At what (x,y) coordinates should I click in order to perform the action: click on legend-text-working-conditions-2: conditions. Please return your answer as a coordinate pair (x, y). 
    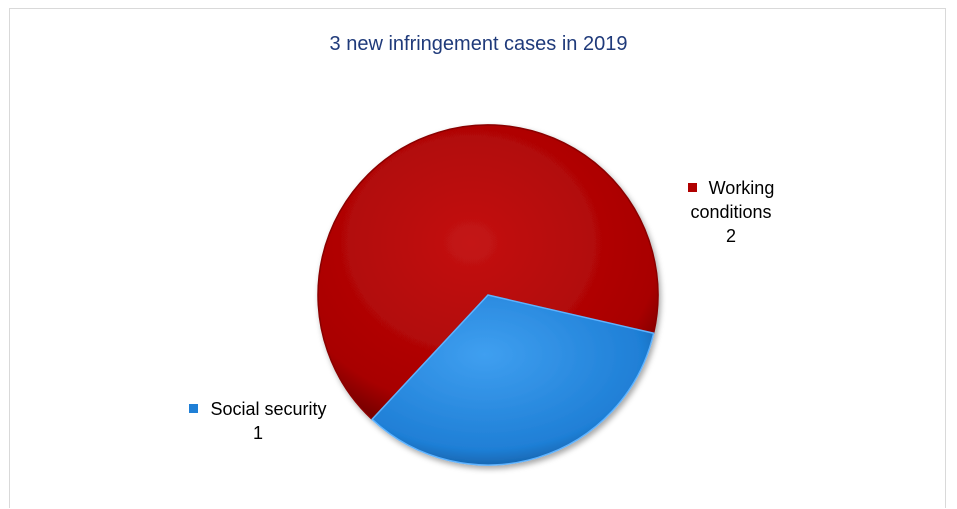
    Looking at the image, I should click on (731, 212).